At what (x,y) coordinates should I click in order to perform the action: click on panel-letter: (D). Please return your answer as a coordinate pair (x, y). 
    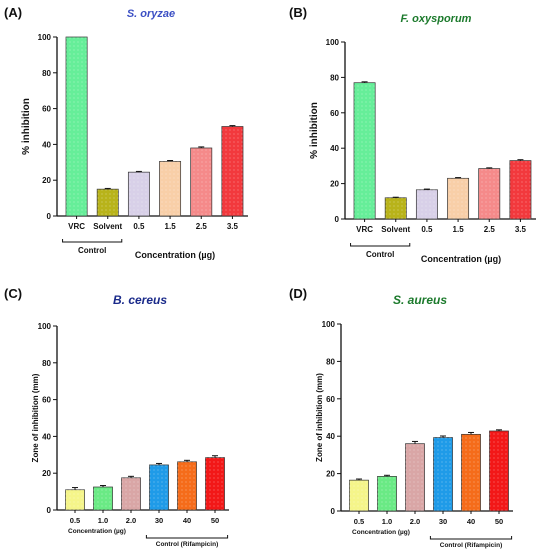
    Looking at the image, I should click on (298, 293).